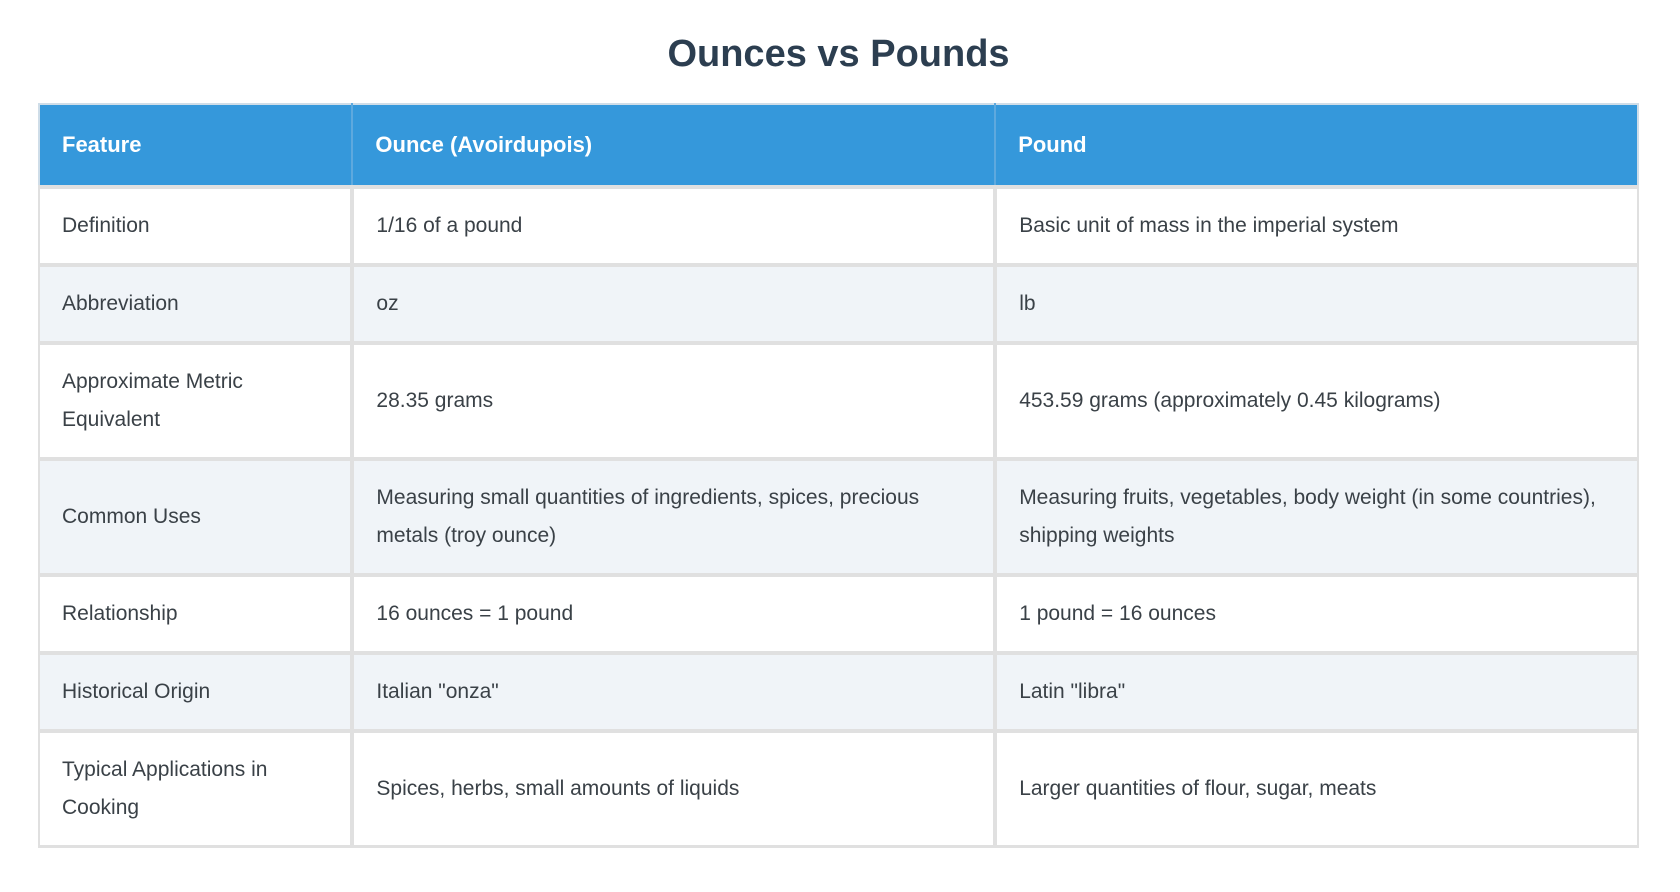  Describe the element at coordinates (196, 226) in the screenshot. I see `cell-feature: Definition` at that location.